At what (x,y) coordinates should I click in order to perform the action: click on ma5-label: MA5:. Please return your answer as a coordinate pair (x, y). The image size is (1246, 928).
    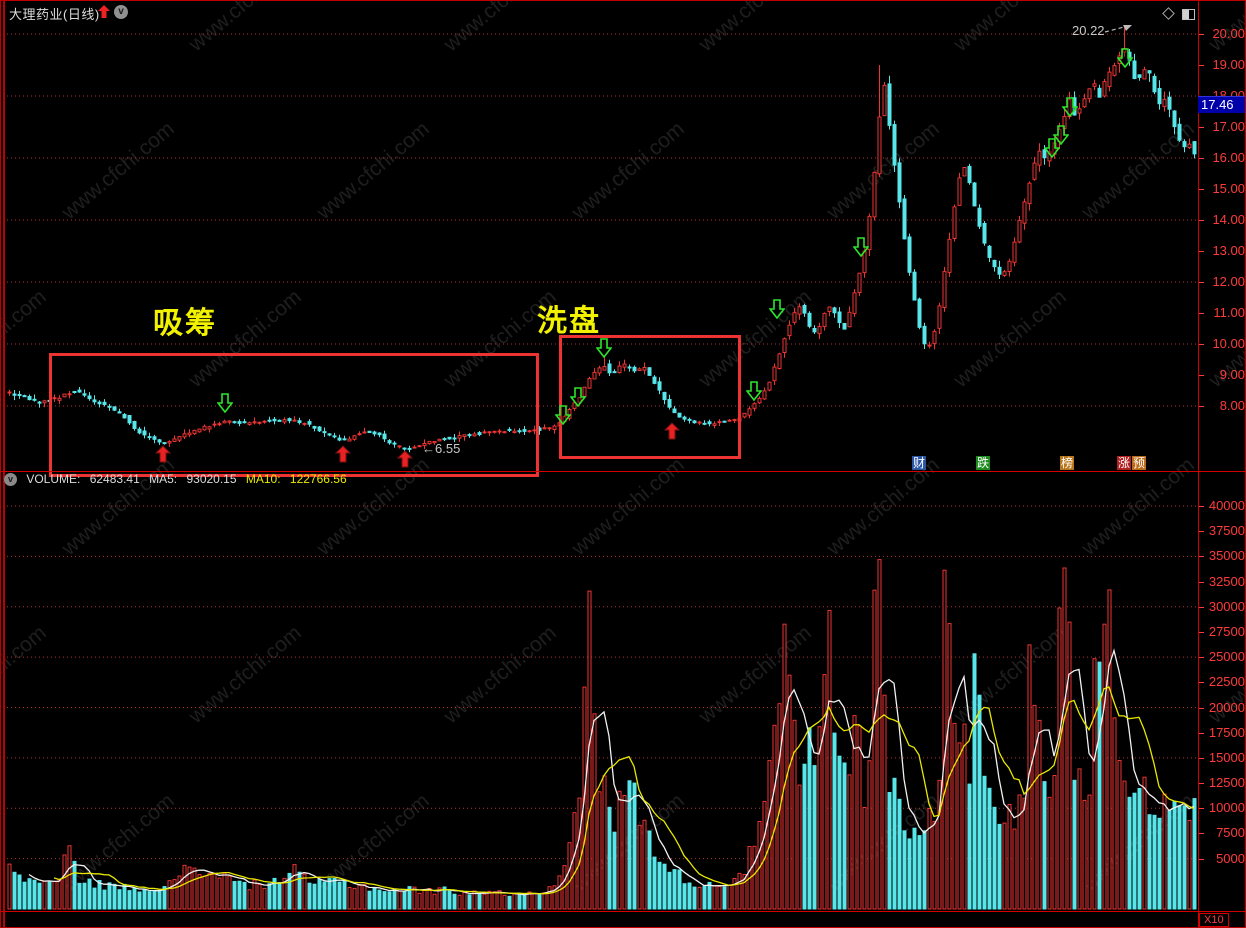
    Looking at the image, I should click on (163, 479).